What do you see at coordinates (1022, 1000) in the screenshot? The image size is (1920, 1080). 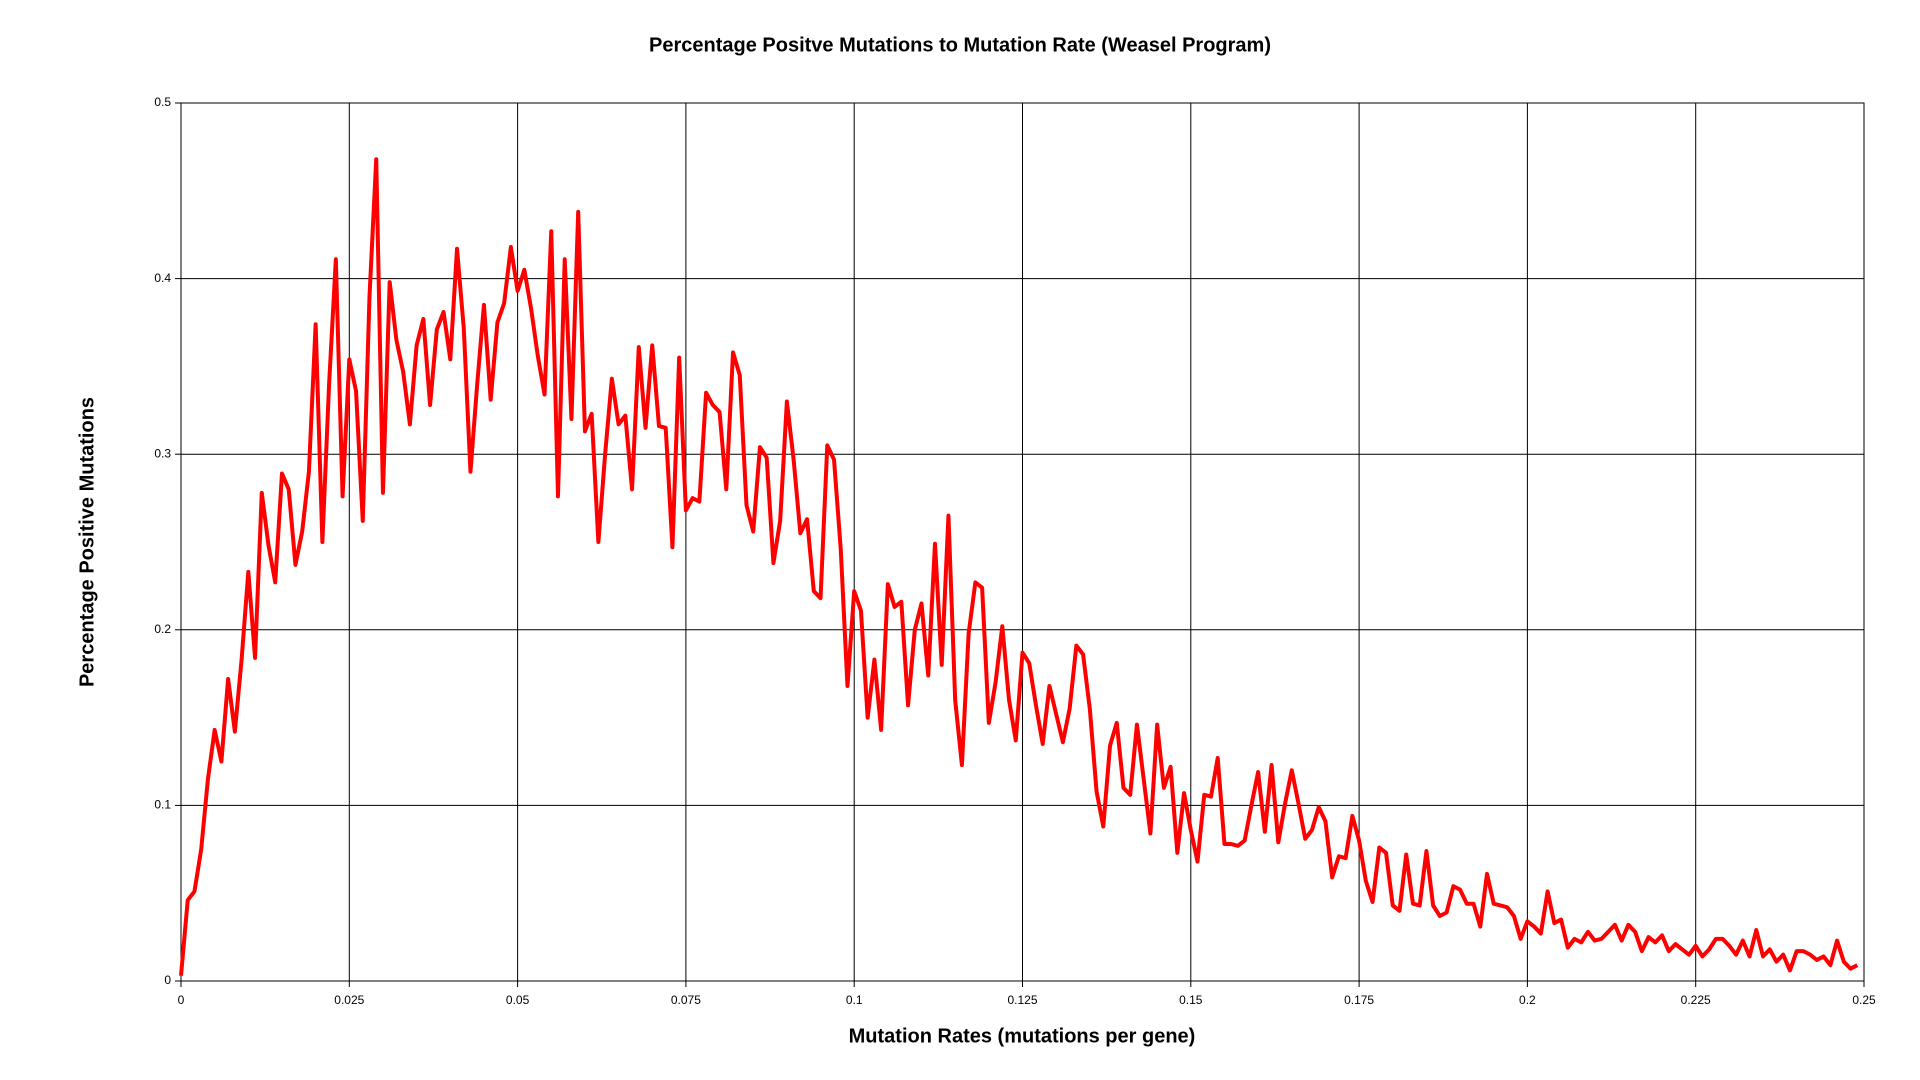 I see `x-tick-label: 0.125` at bounding box center [1022, 1000].